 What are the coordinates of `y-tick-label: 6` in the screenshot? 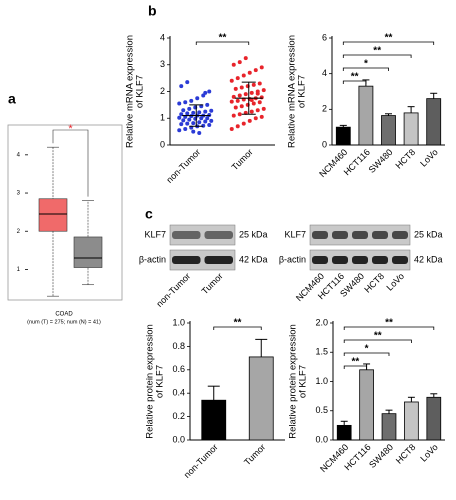 It's located at (324, 37).